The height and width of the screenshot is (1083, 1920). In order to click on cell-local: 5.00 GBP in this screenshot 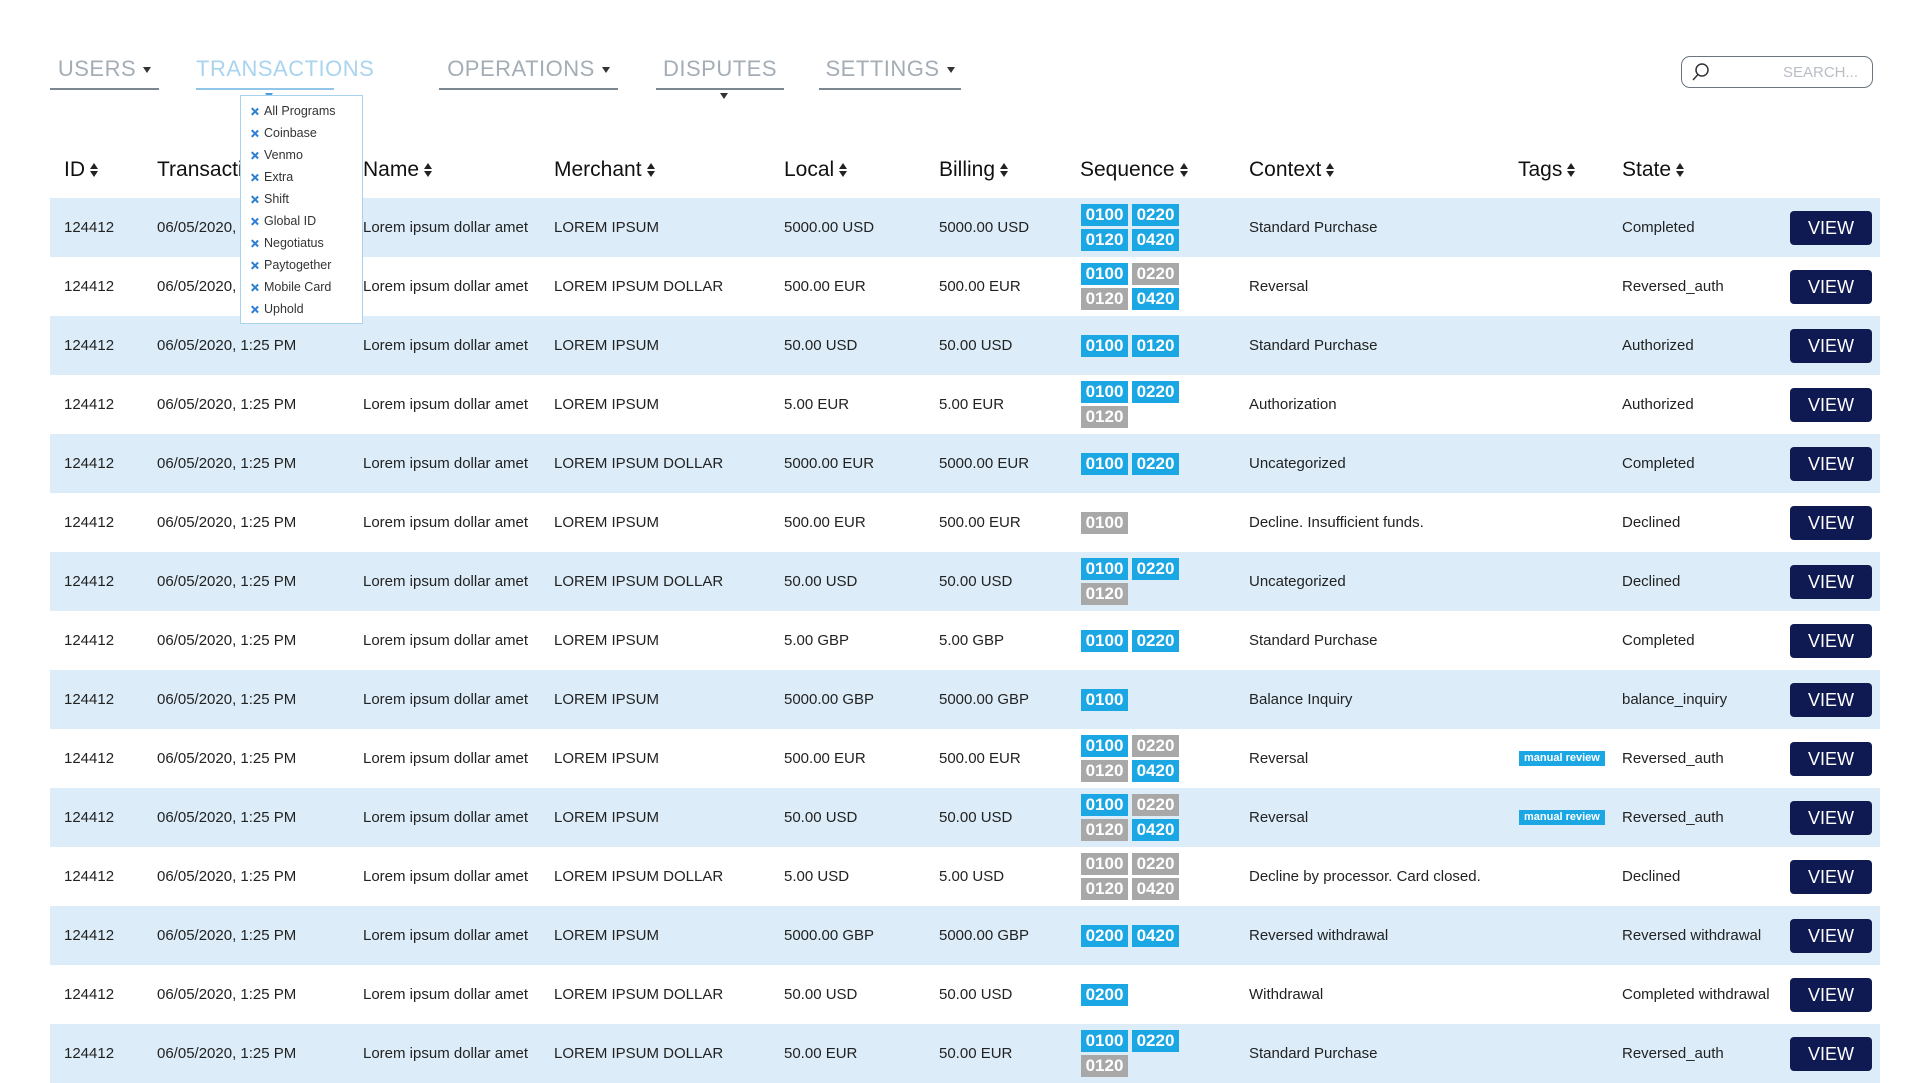, I will do `click(817, 640)`.